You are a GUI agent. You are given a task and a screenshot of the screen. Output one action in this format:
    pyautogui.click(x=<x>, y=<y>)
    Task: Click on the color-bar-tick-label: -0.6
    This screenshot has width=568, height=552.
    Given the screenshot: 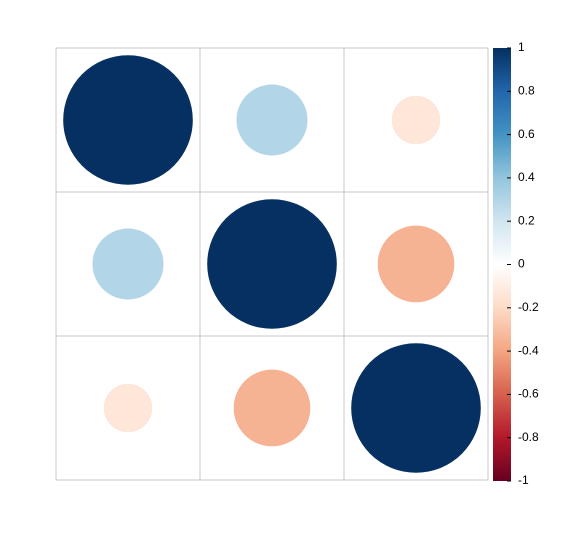 What is the action you would take?
    pyautogui.click(x=528, y=394)
    